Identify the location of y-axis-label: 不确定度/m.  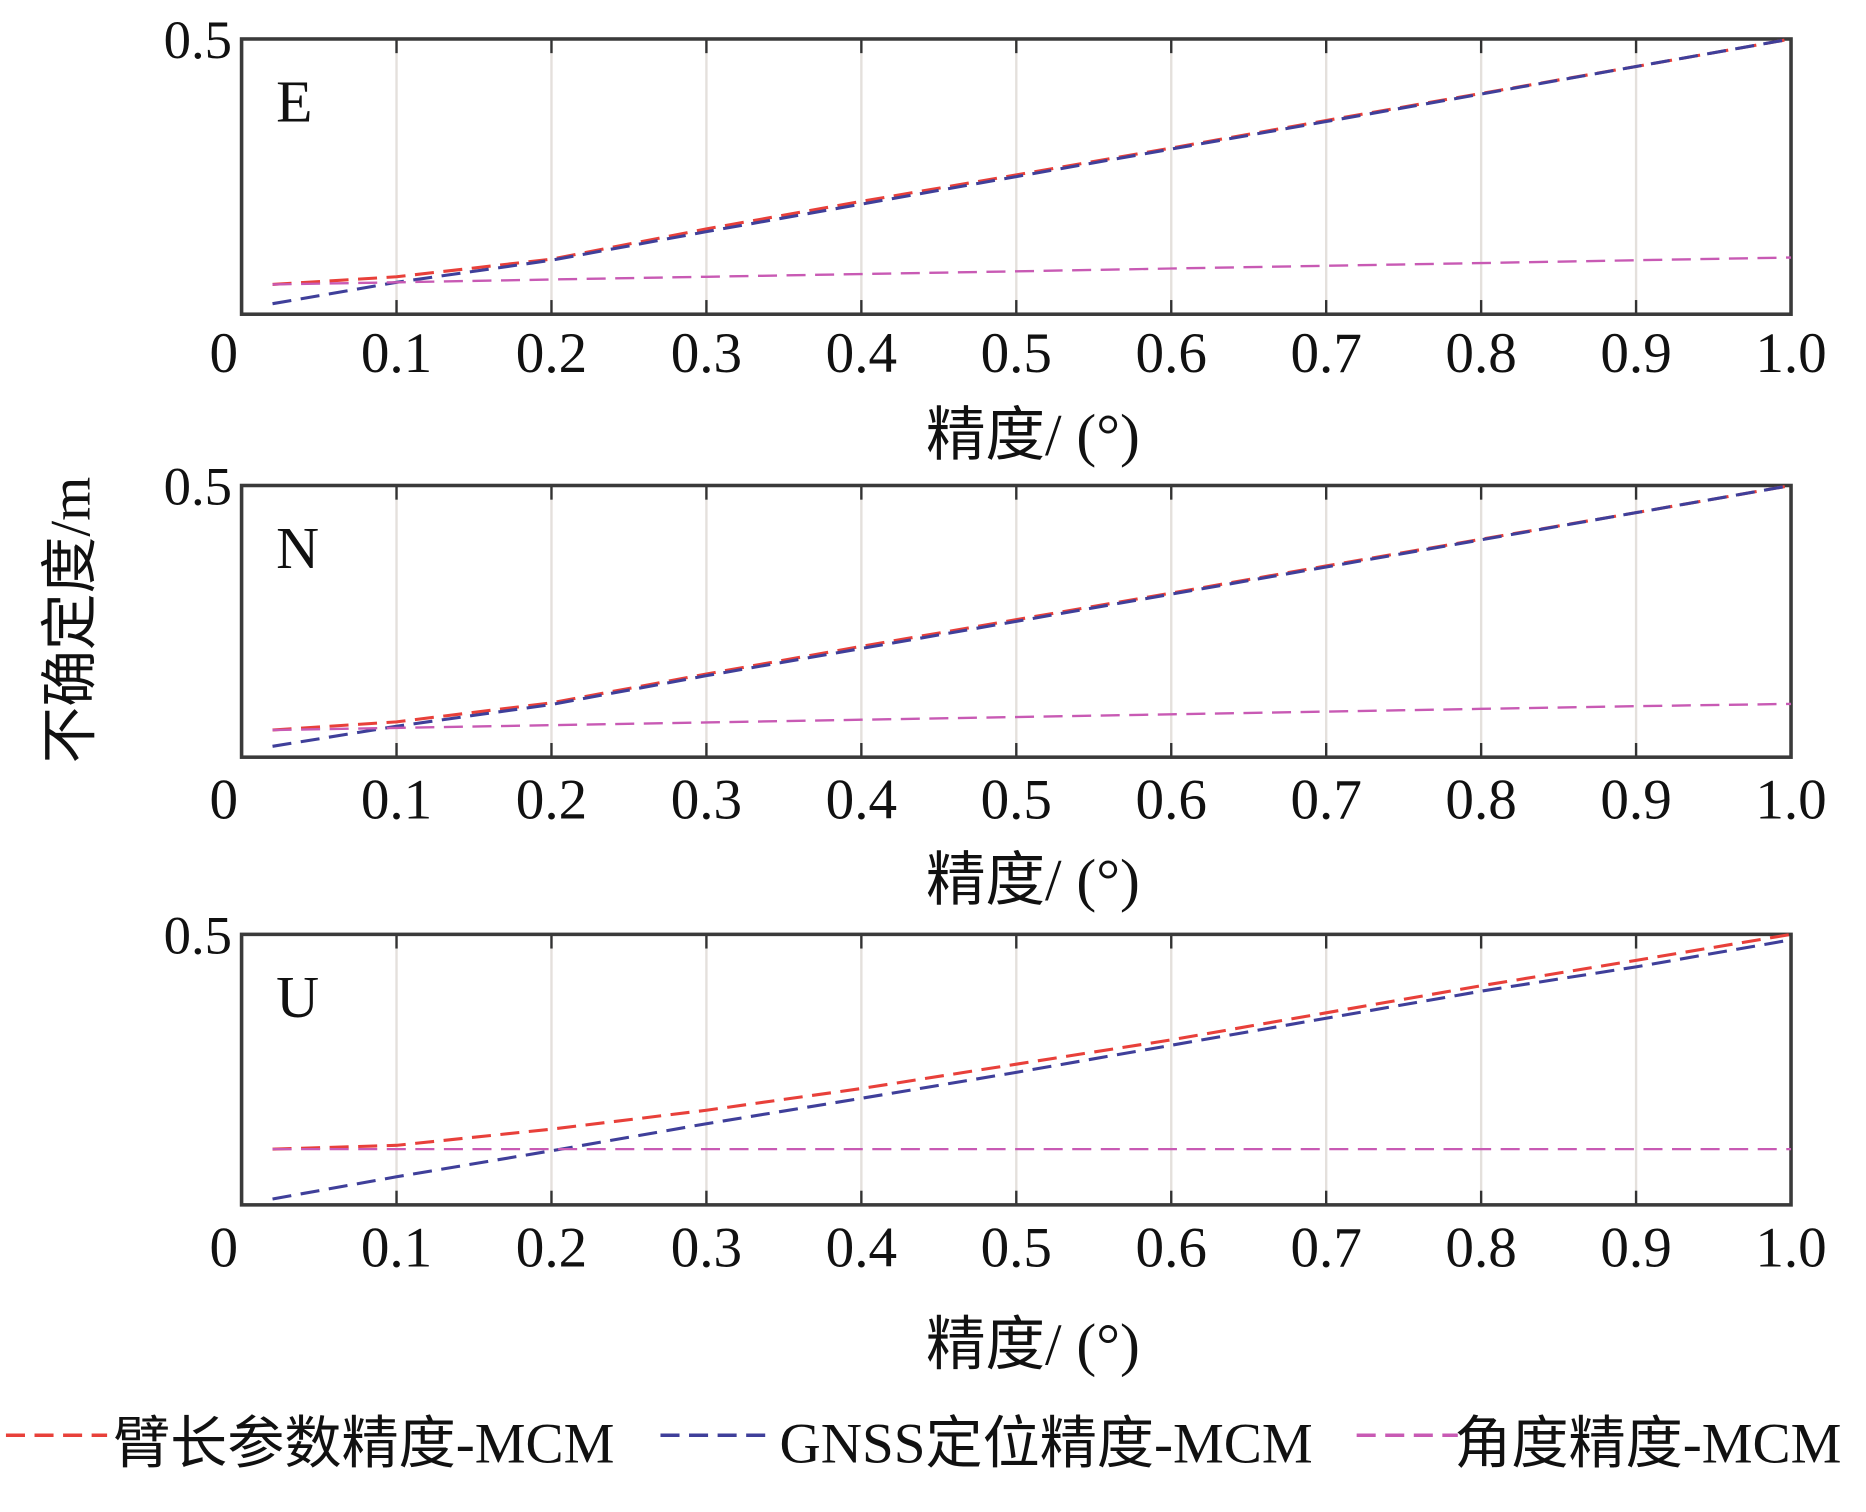
(70, 620).